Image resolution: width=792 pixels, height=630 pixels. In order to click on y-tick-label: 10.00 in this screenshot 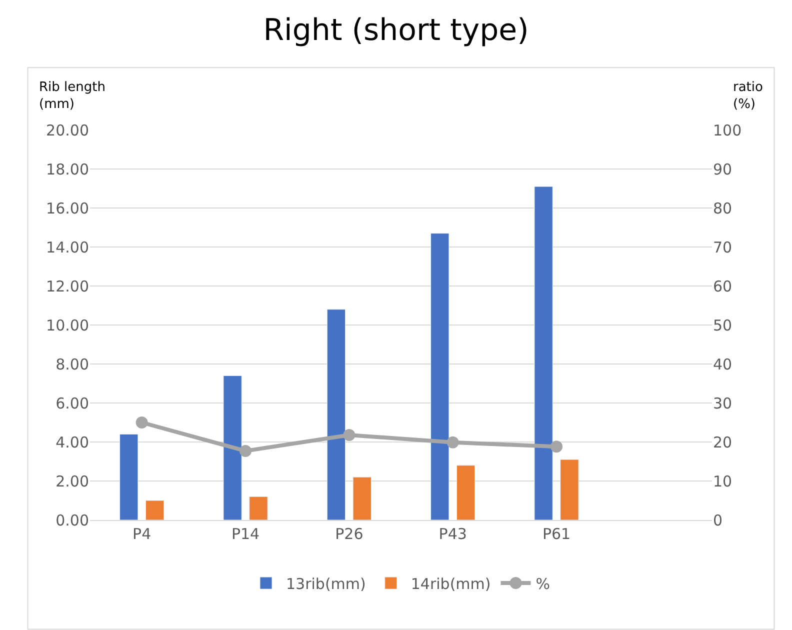, I will do `click(67, 325)`.